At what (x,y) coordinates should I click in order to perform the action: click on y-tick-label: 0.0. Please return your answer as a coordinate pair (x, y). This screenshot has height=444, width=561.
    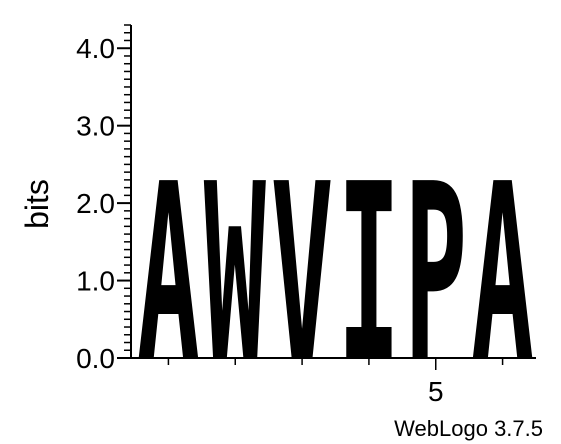
    Looking at the image, I should click on (95, 358).